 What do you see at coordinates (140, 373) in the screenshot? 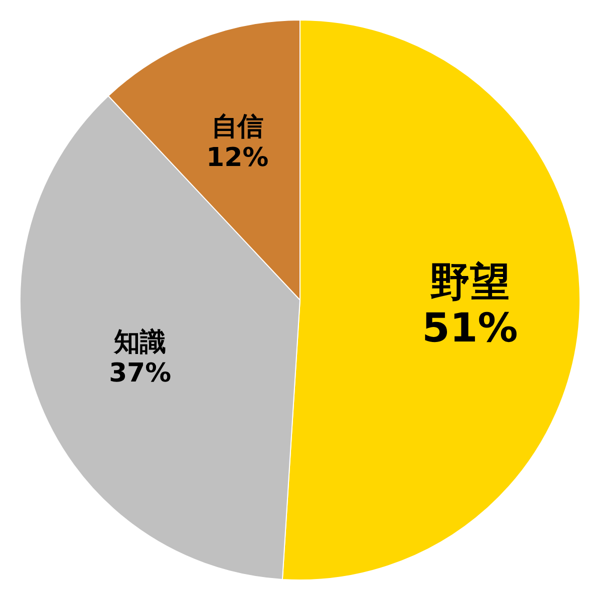
I see `data-label: 37%` at bounding box center [140, 373].